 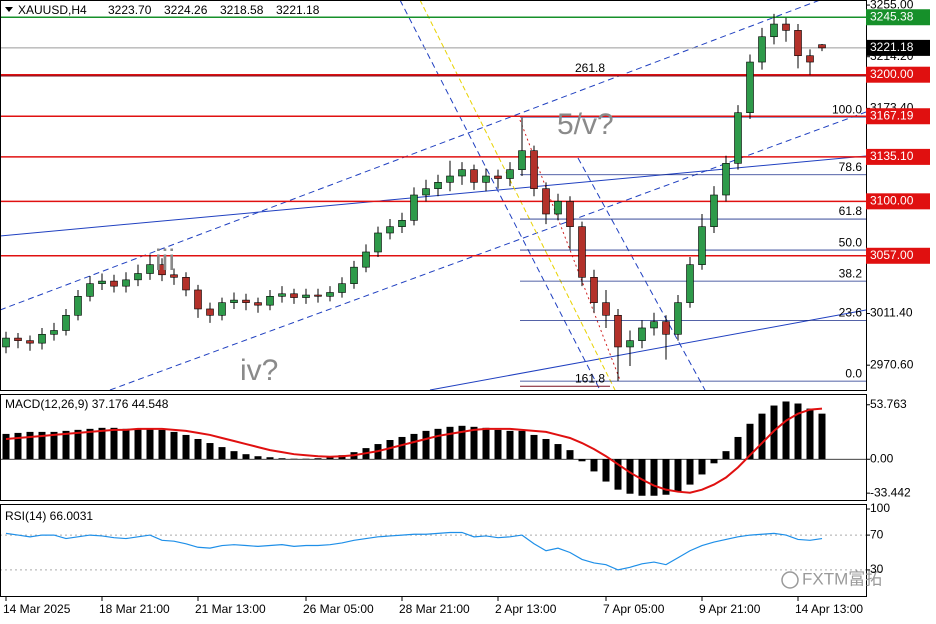 What do you see at coordinates (186, 10) in the screenshot?
I see `ohlc-value: 3224.26` at bounding box center [186, 10].